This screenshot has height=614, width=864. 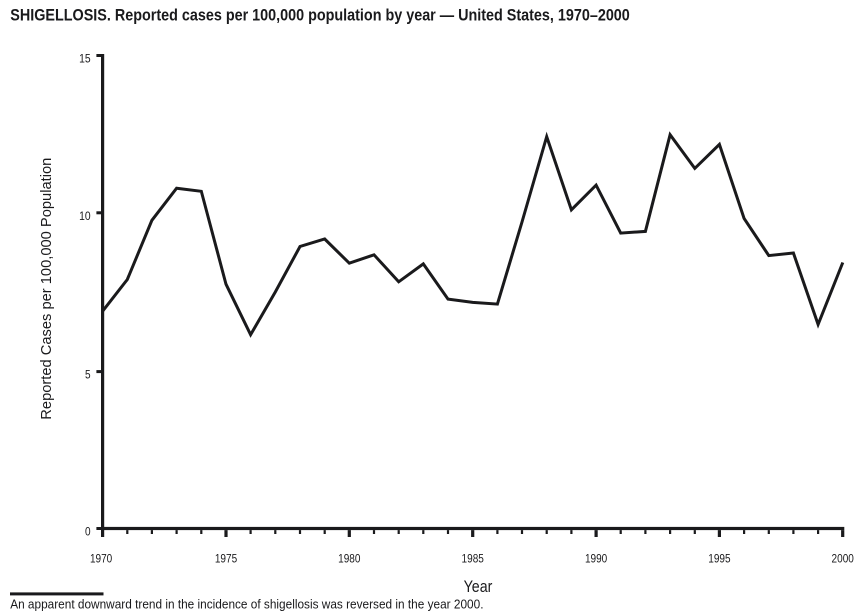 What do you see at coordinates (478, 587) in the screenshot?
I see `svg-text: Year` at bounding box center [478, 587].